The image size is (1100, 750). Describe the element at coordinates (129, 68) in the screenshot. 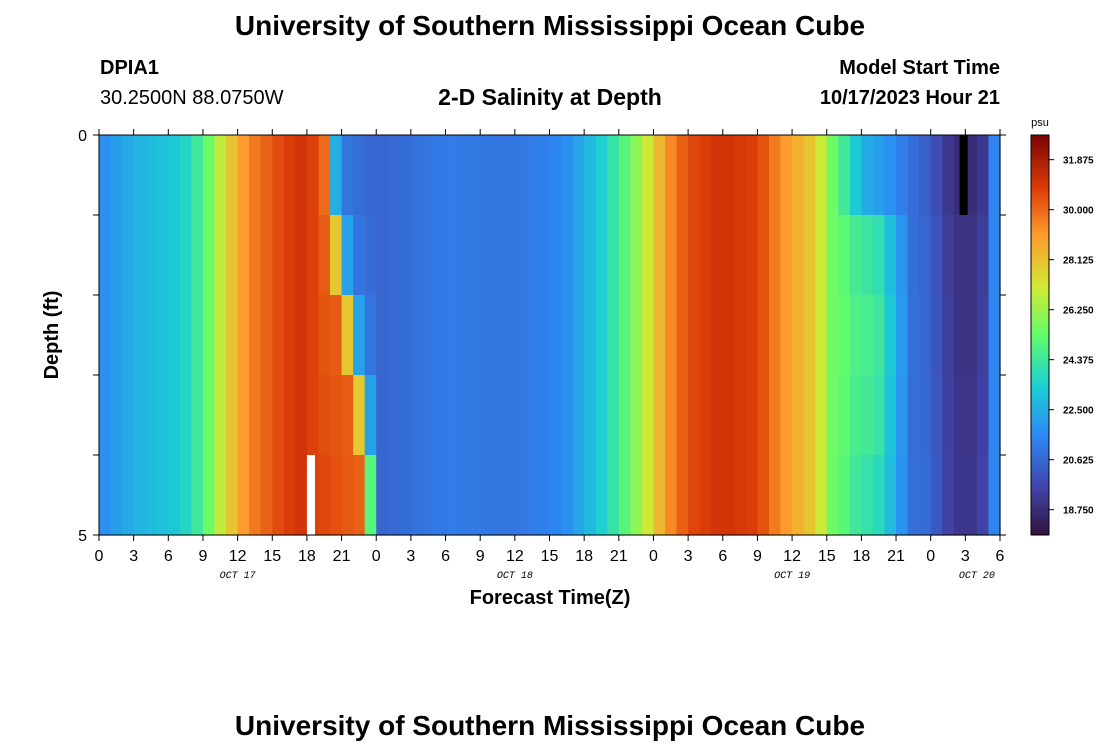

I see `station-id: DPIA1` at that location.